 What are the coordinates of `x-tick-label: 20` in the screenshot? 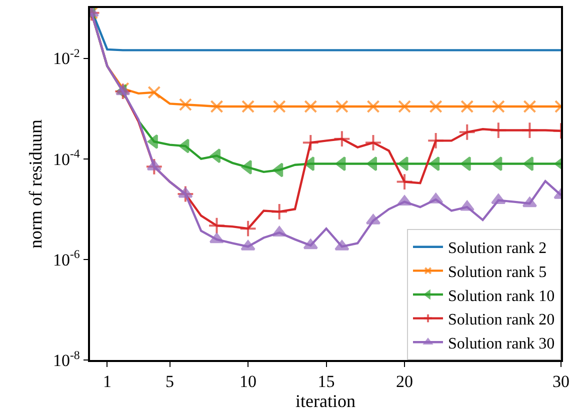 It's located at (405, 382).